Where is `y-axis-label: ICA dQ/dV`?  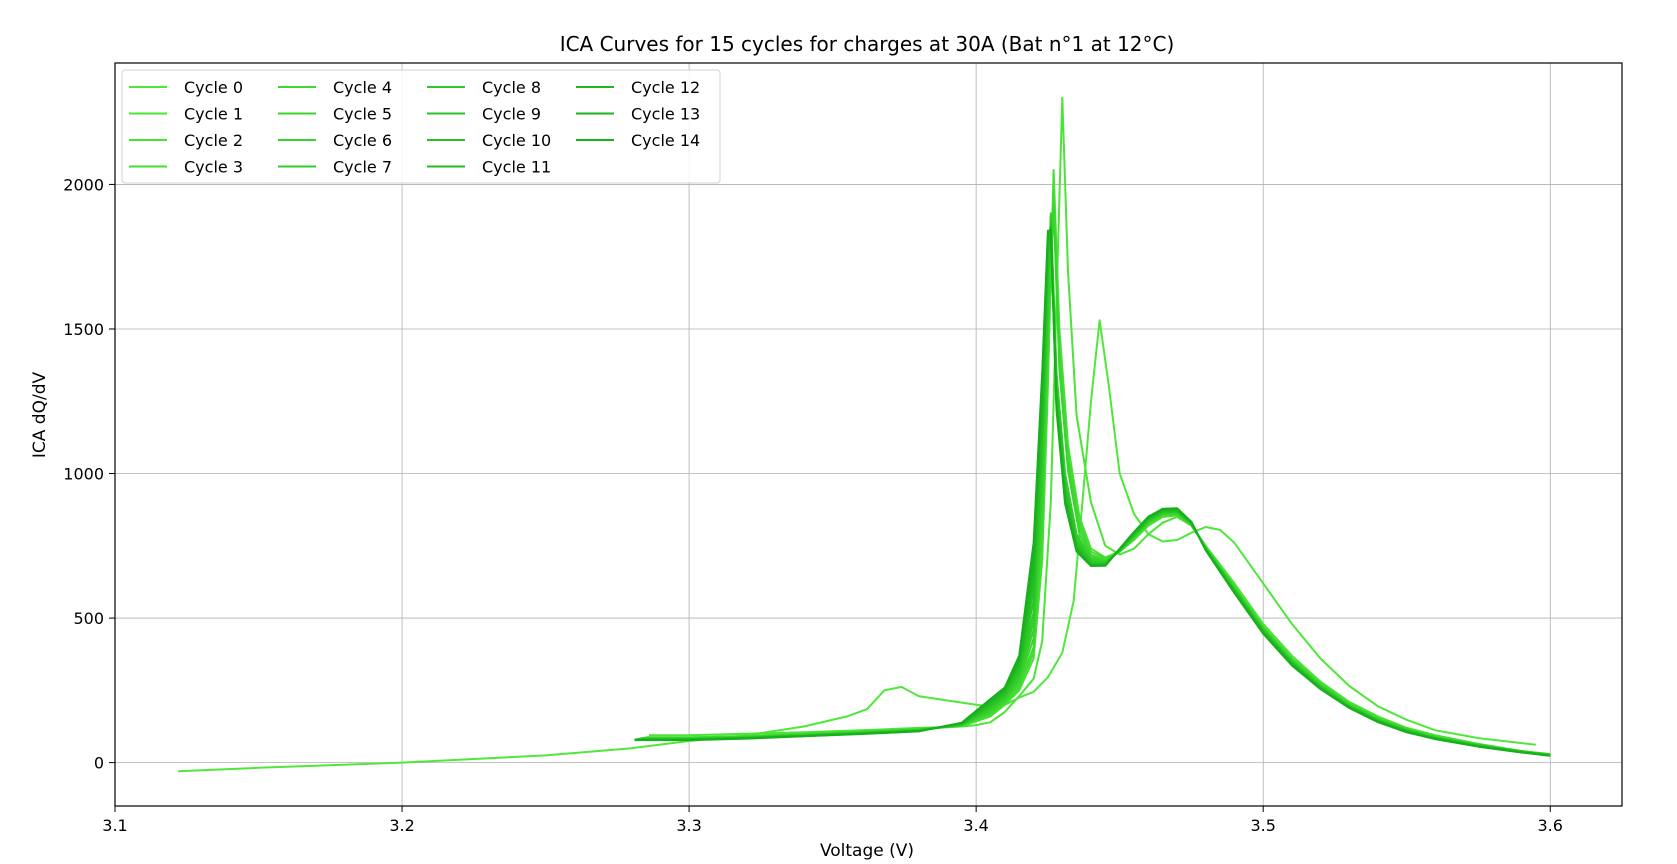
y-axis-label: ICA dQ/dV is located at coordinates (40, 415).